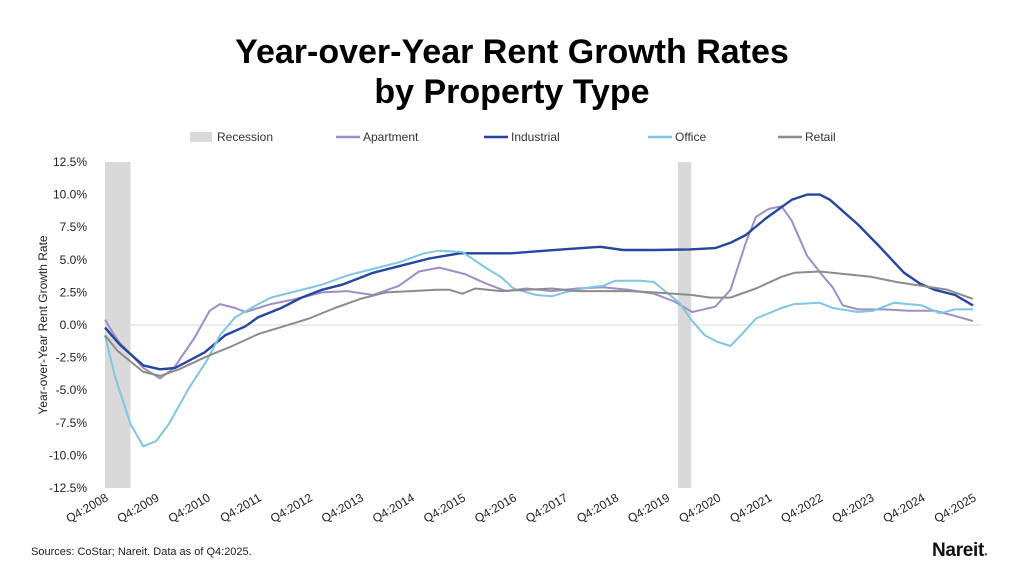  Describe the element at coordinates (535, 137) in the screenshot. I see `legend-label-industrial: Industrial` at that location.